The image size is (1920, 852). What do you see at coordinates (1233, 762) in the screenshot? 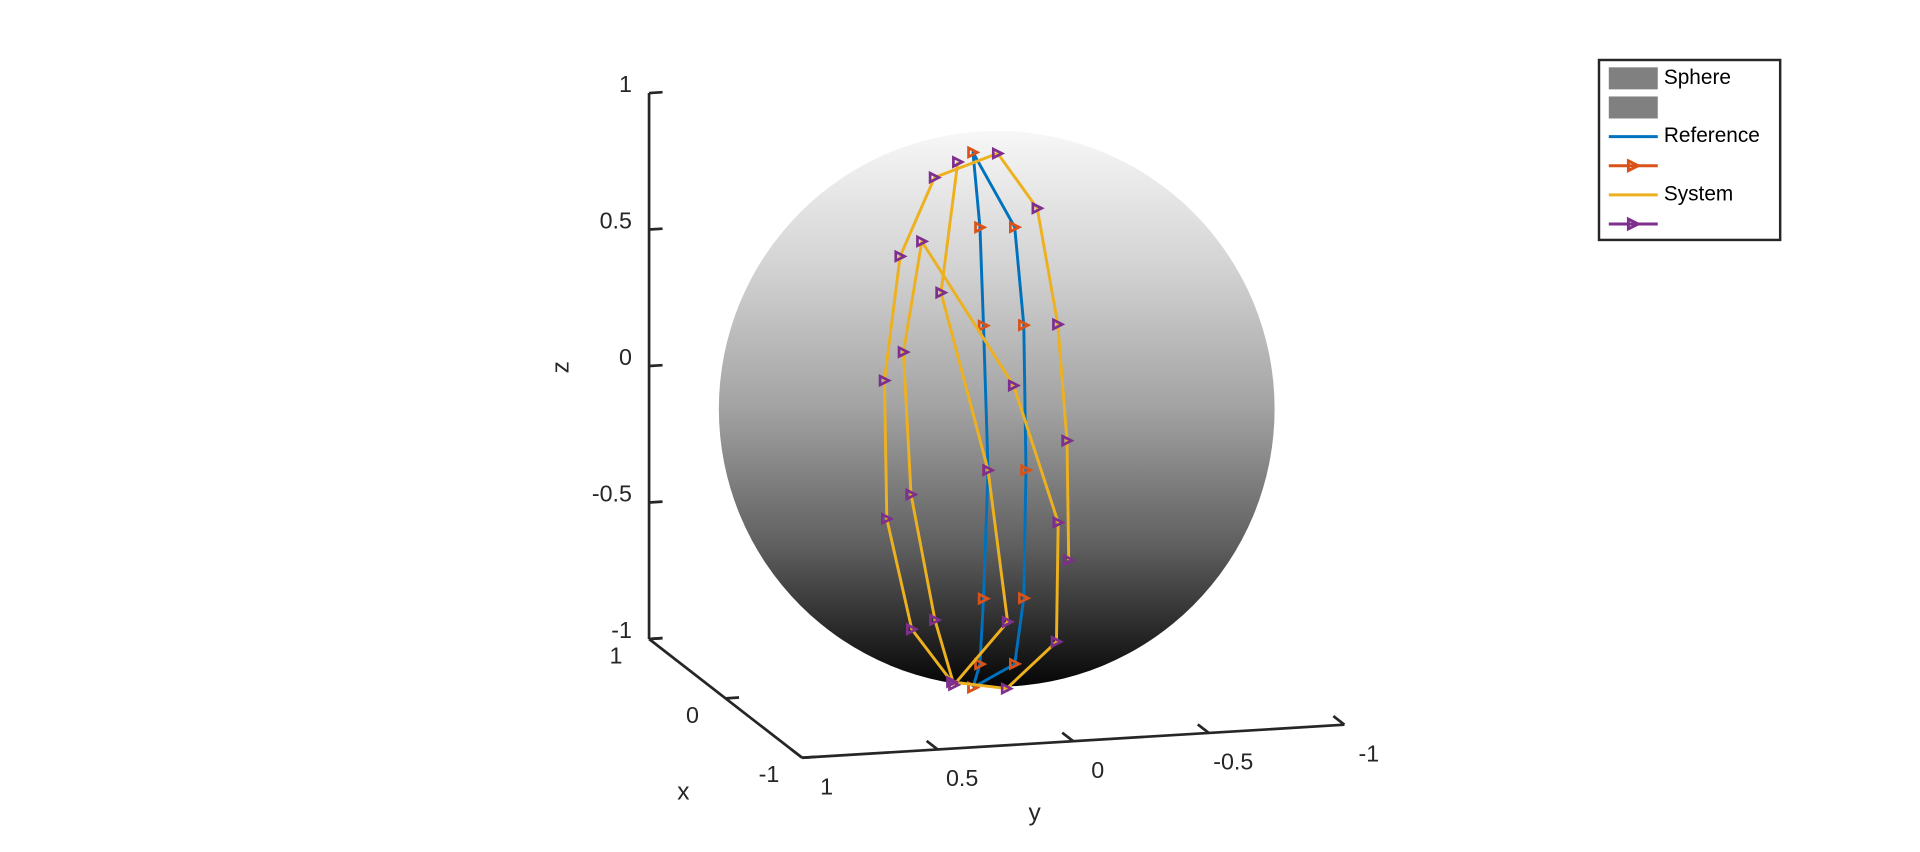
I see `y-tick-label: -0.5` at bounding box center [1233, 762].